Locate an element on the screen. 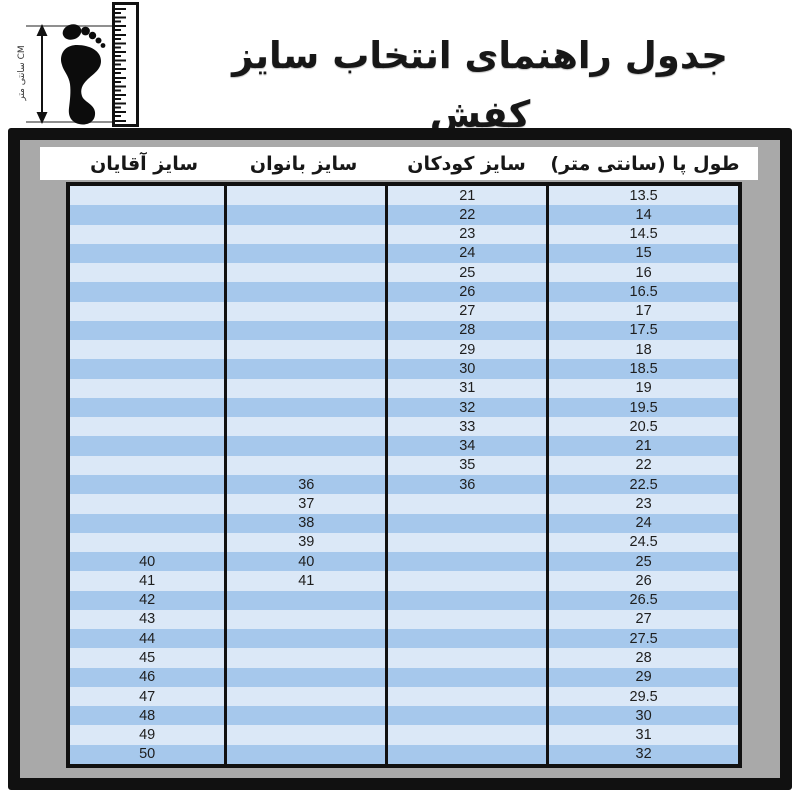  cell-children-size: 28 is located at coordinates (465, 330).